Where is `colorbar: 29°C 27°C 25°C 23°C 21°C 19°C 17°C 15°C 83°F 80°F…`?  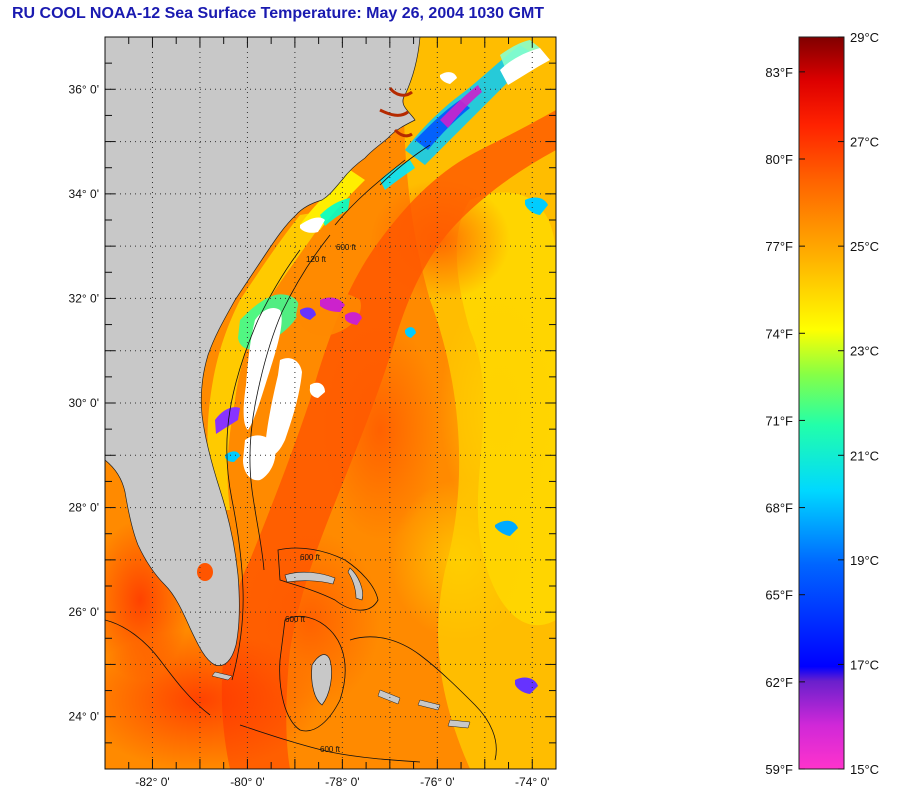
colorbar: 29°C 27°C 25°C 23°C 21°C 19°C 17°C 15°C 83°F 80°F… is located at coordinates (822, 403).